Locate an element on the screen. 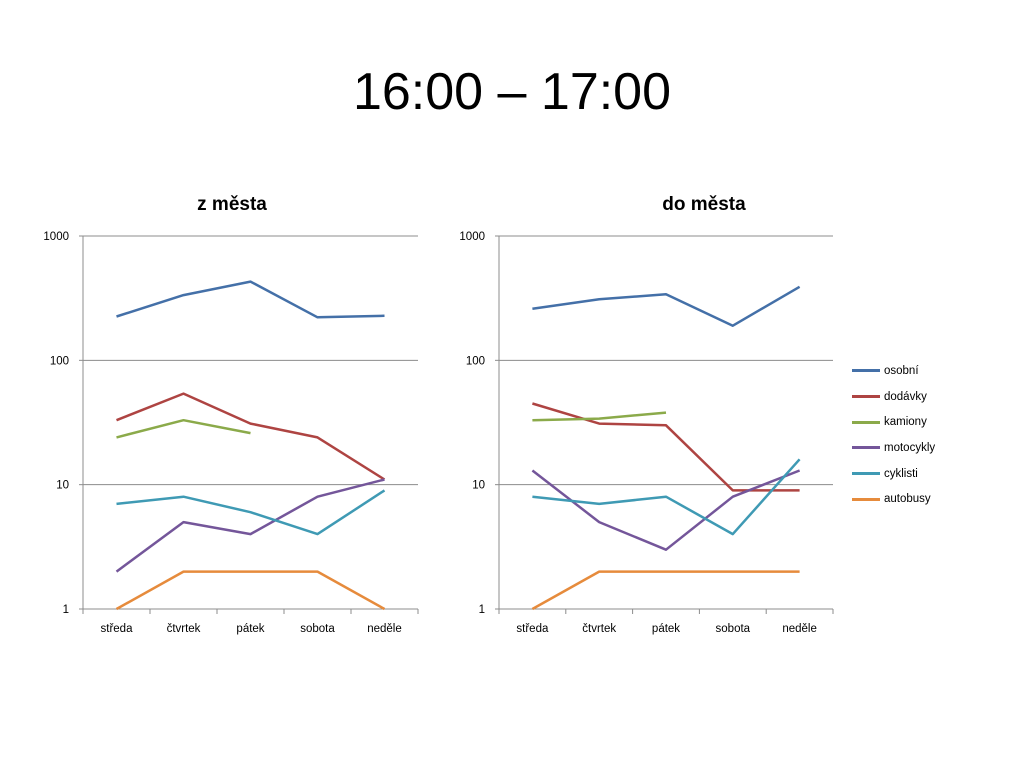 The width and height of the screenshot is (1024, 768). legend-label: cyklisti is located at coordinates (901, 473).